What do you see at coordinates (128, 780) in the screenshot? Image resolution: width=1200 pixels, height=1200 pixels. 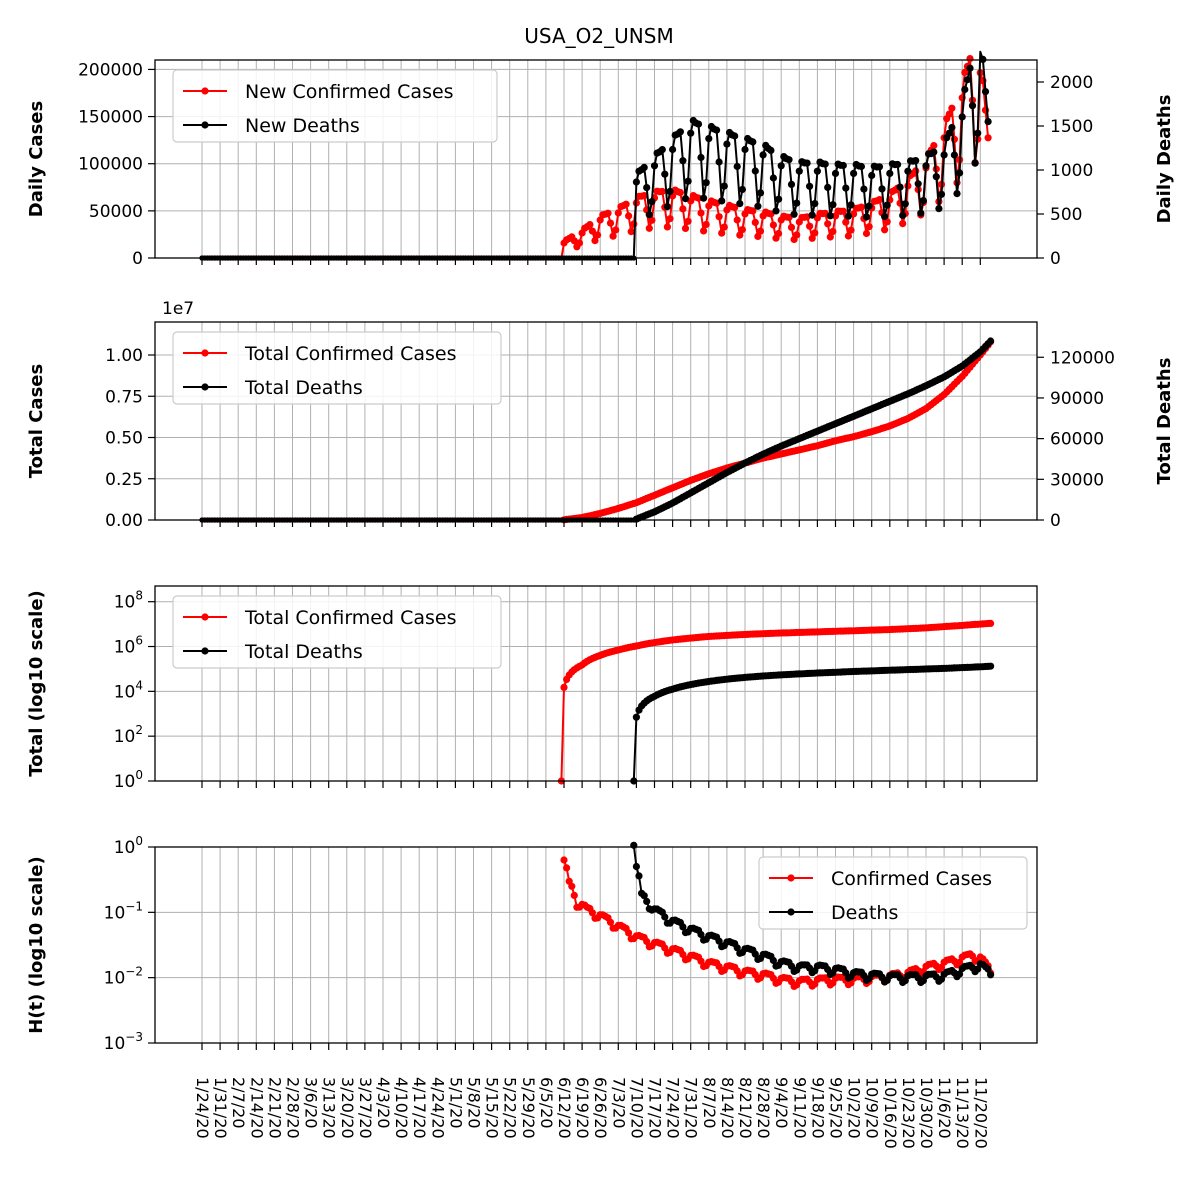 I see `y-tick-label: 10⁰` at bounding box center [128, 780].